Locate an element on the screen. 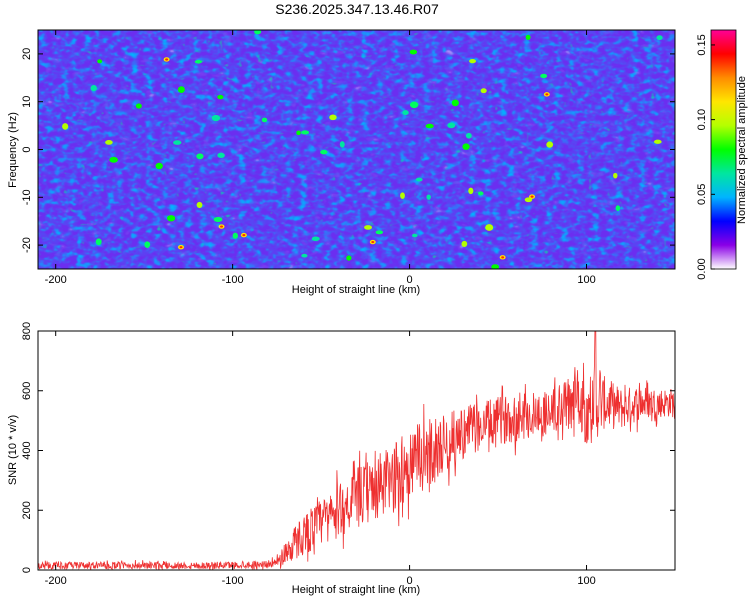  colorbar-label: Normalized spectral amplitude is located at coordinates (742, 150).